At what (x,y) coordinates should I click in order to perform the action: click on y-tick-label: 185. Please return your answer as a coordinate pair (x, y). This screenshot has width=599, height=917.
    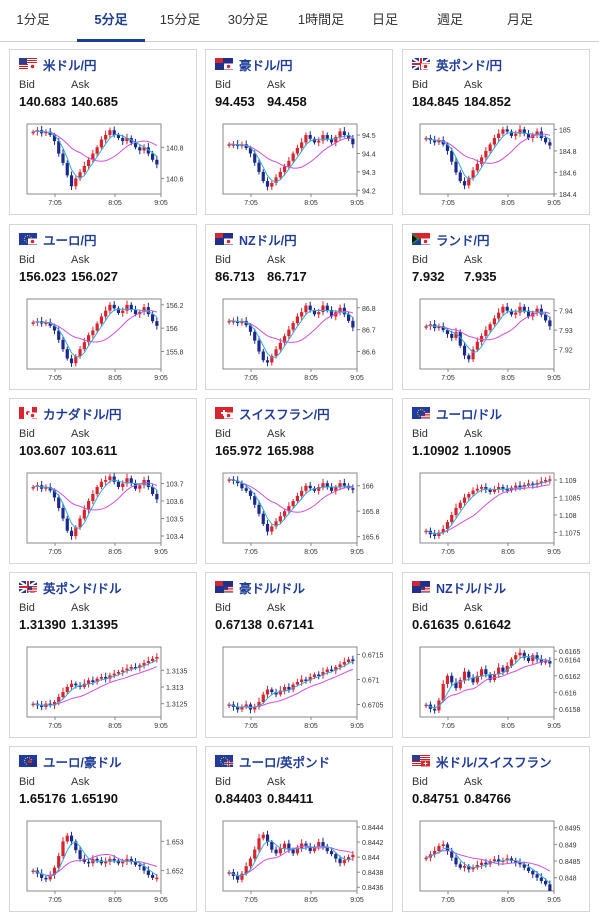
    Looking at the image, I should click on (565, 130).